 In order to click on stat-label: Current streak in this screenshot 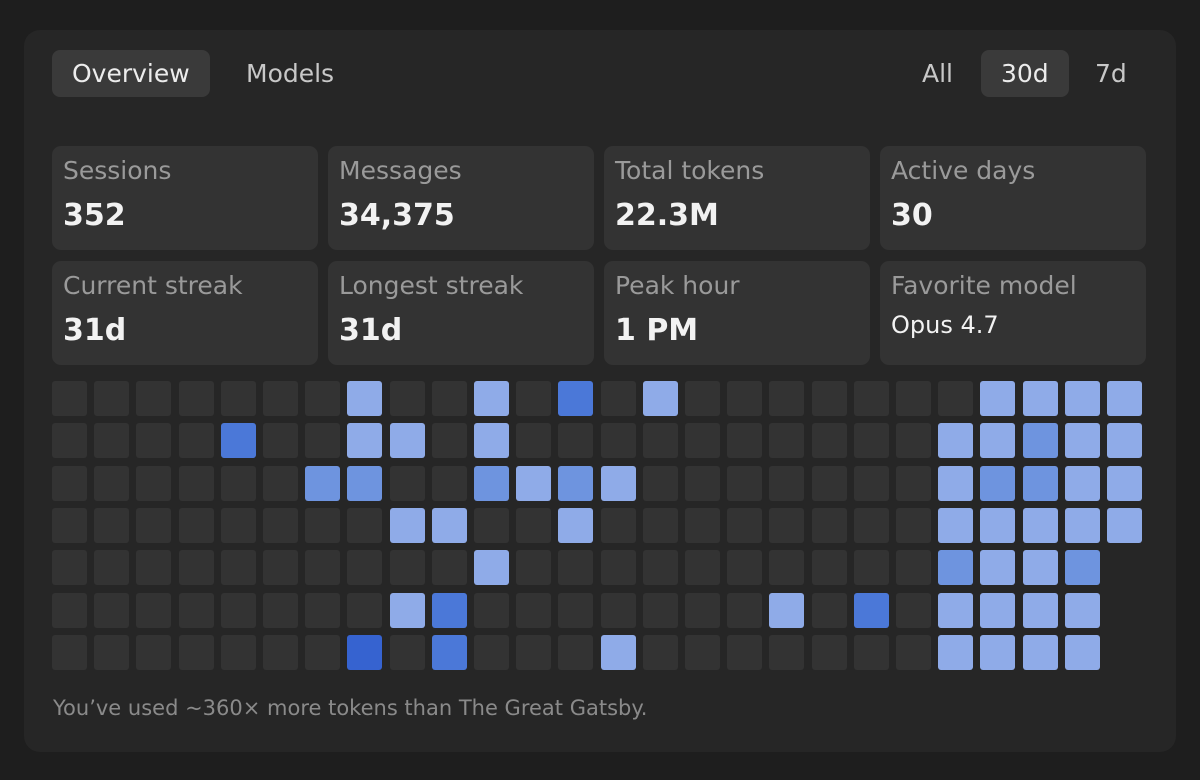, I will do `click(153, 285)`.